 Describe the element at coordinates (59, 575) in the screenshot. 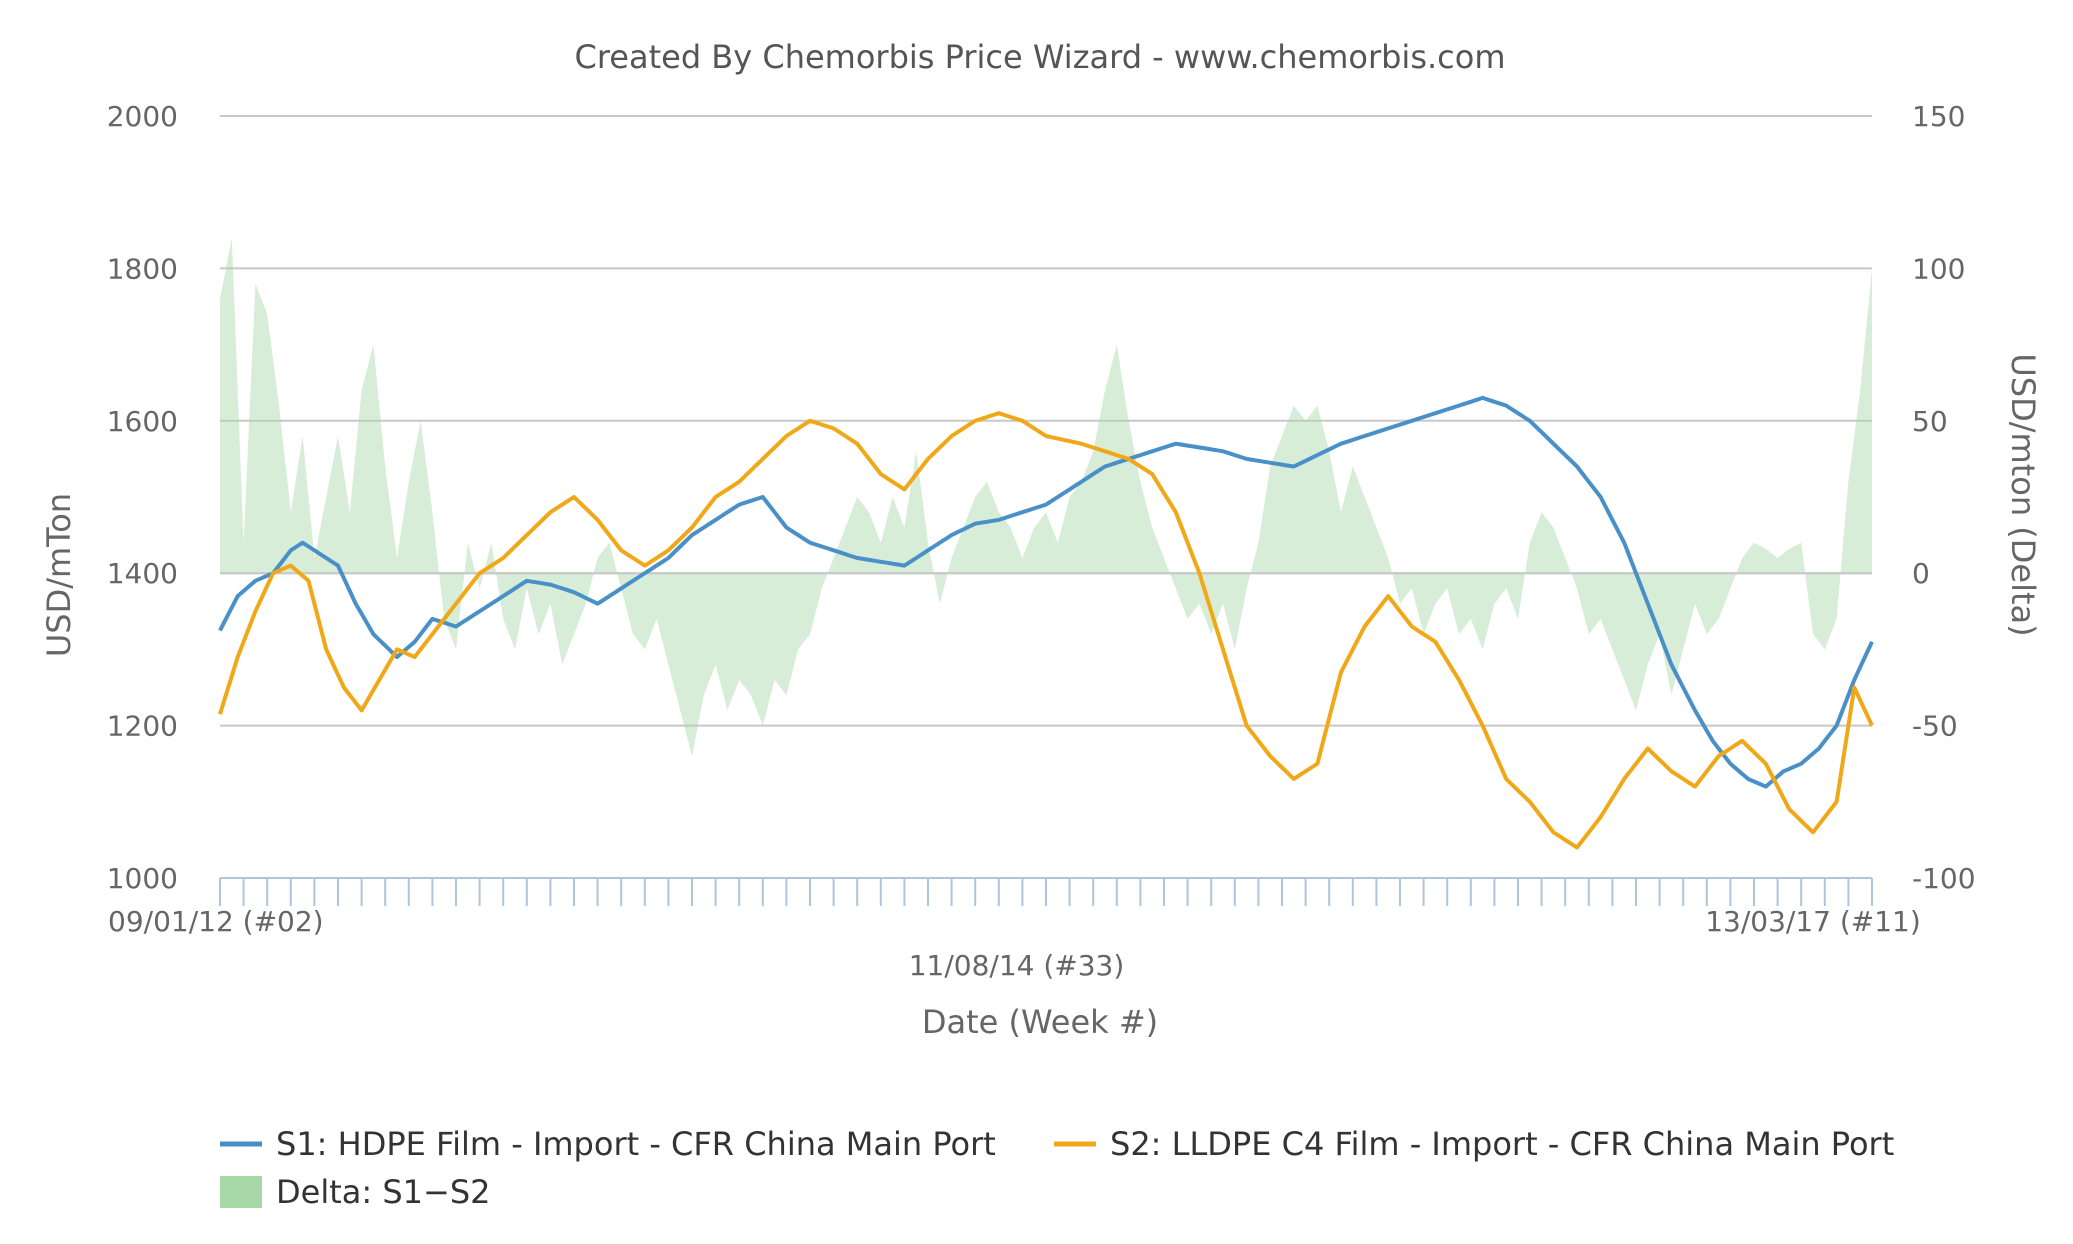

I see `y-axis-left-title: USD/mTon` at that location.